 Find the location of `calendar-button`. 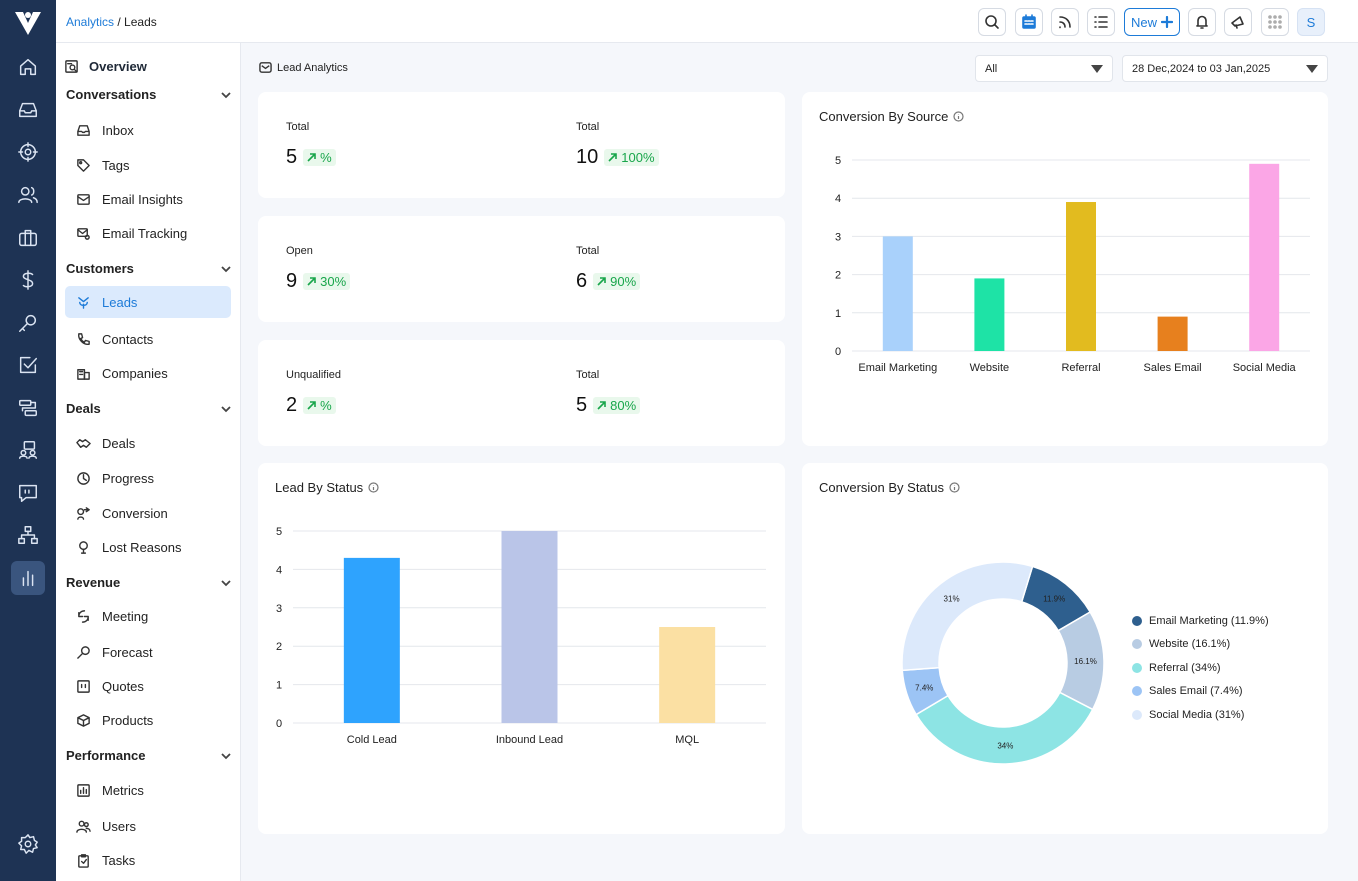

calendar-button is located at coordinates (1029, 22).